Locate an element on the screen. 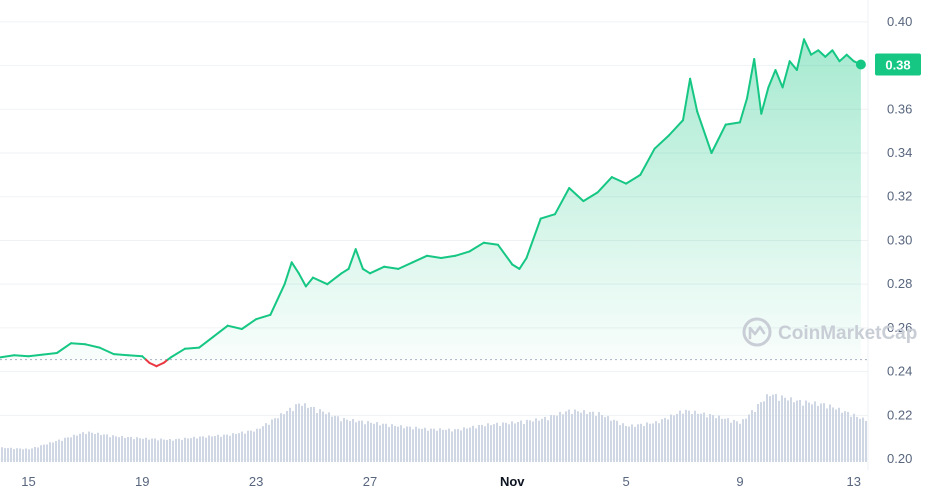 This screenshot has height=495, width=928. y-tick-label: 0.36 is located at coordinates (899, 108).